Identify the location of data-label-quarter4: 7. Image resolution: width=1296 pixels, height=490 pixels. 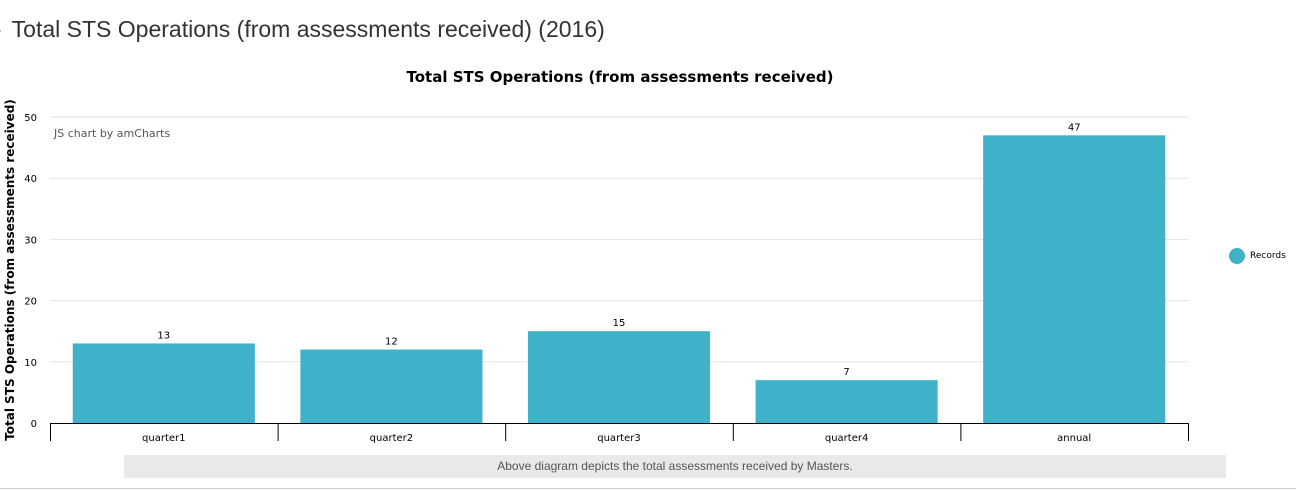
(846, 372).